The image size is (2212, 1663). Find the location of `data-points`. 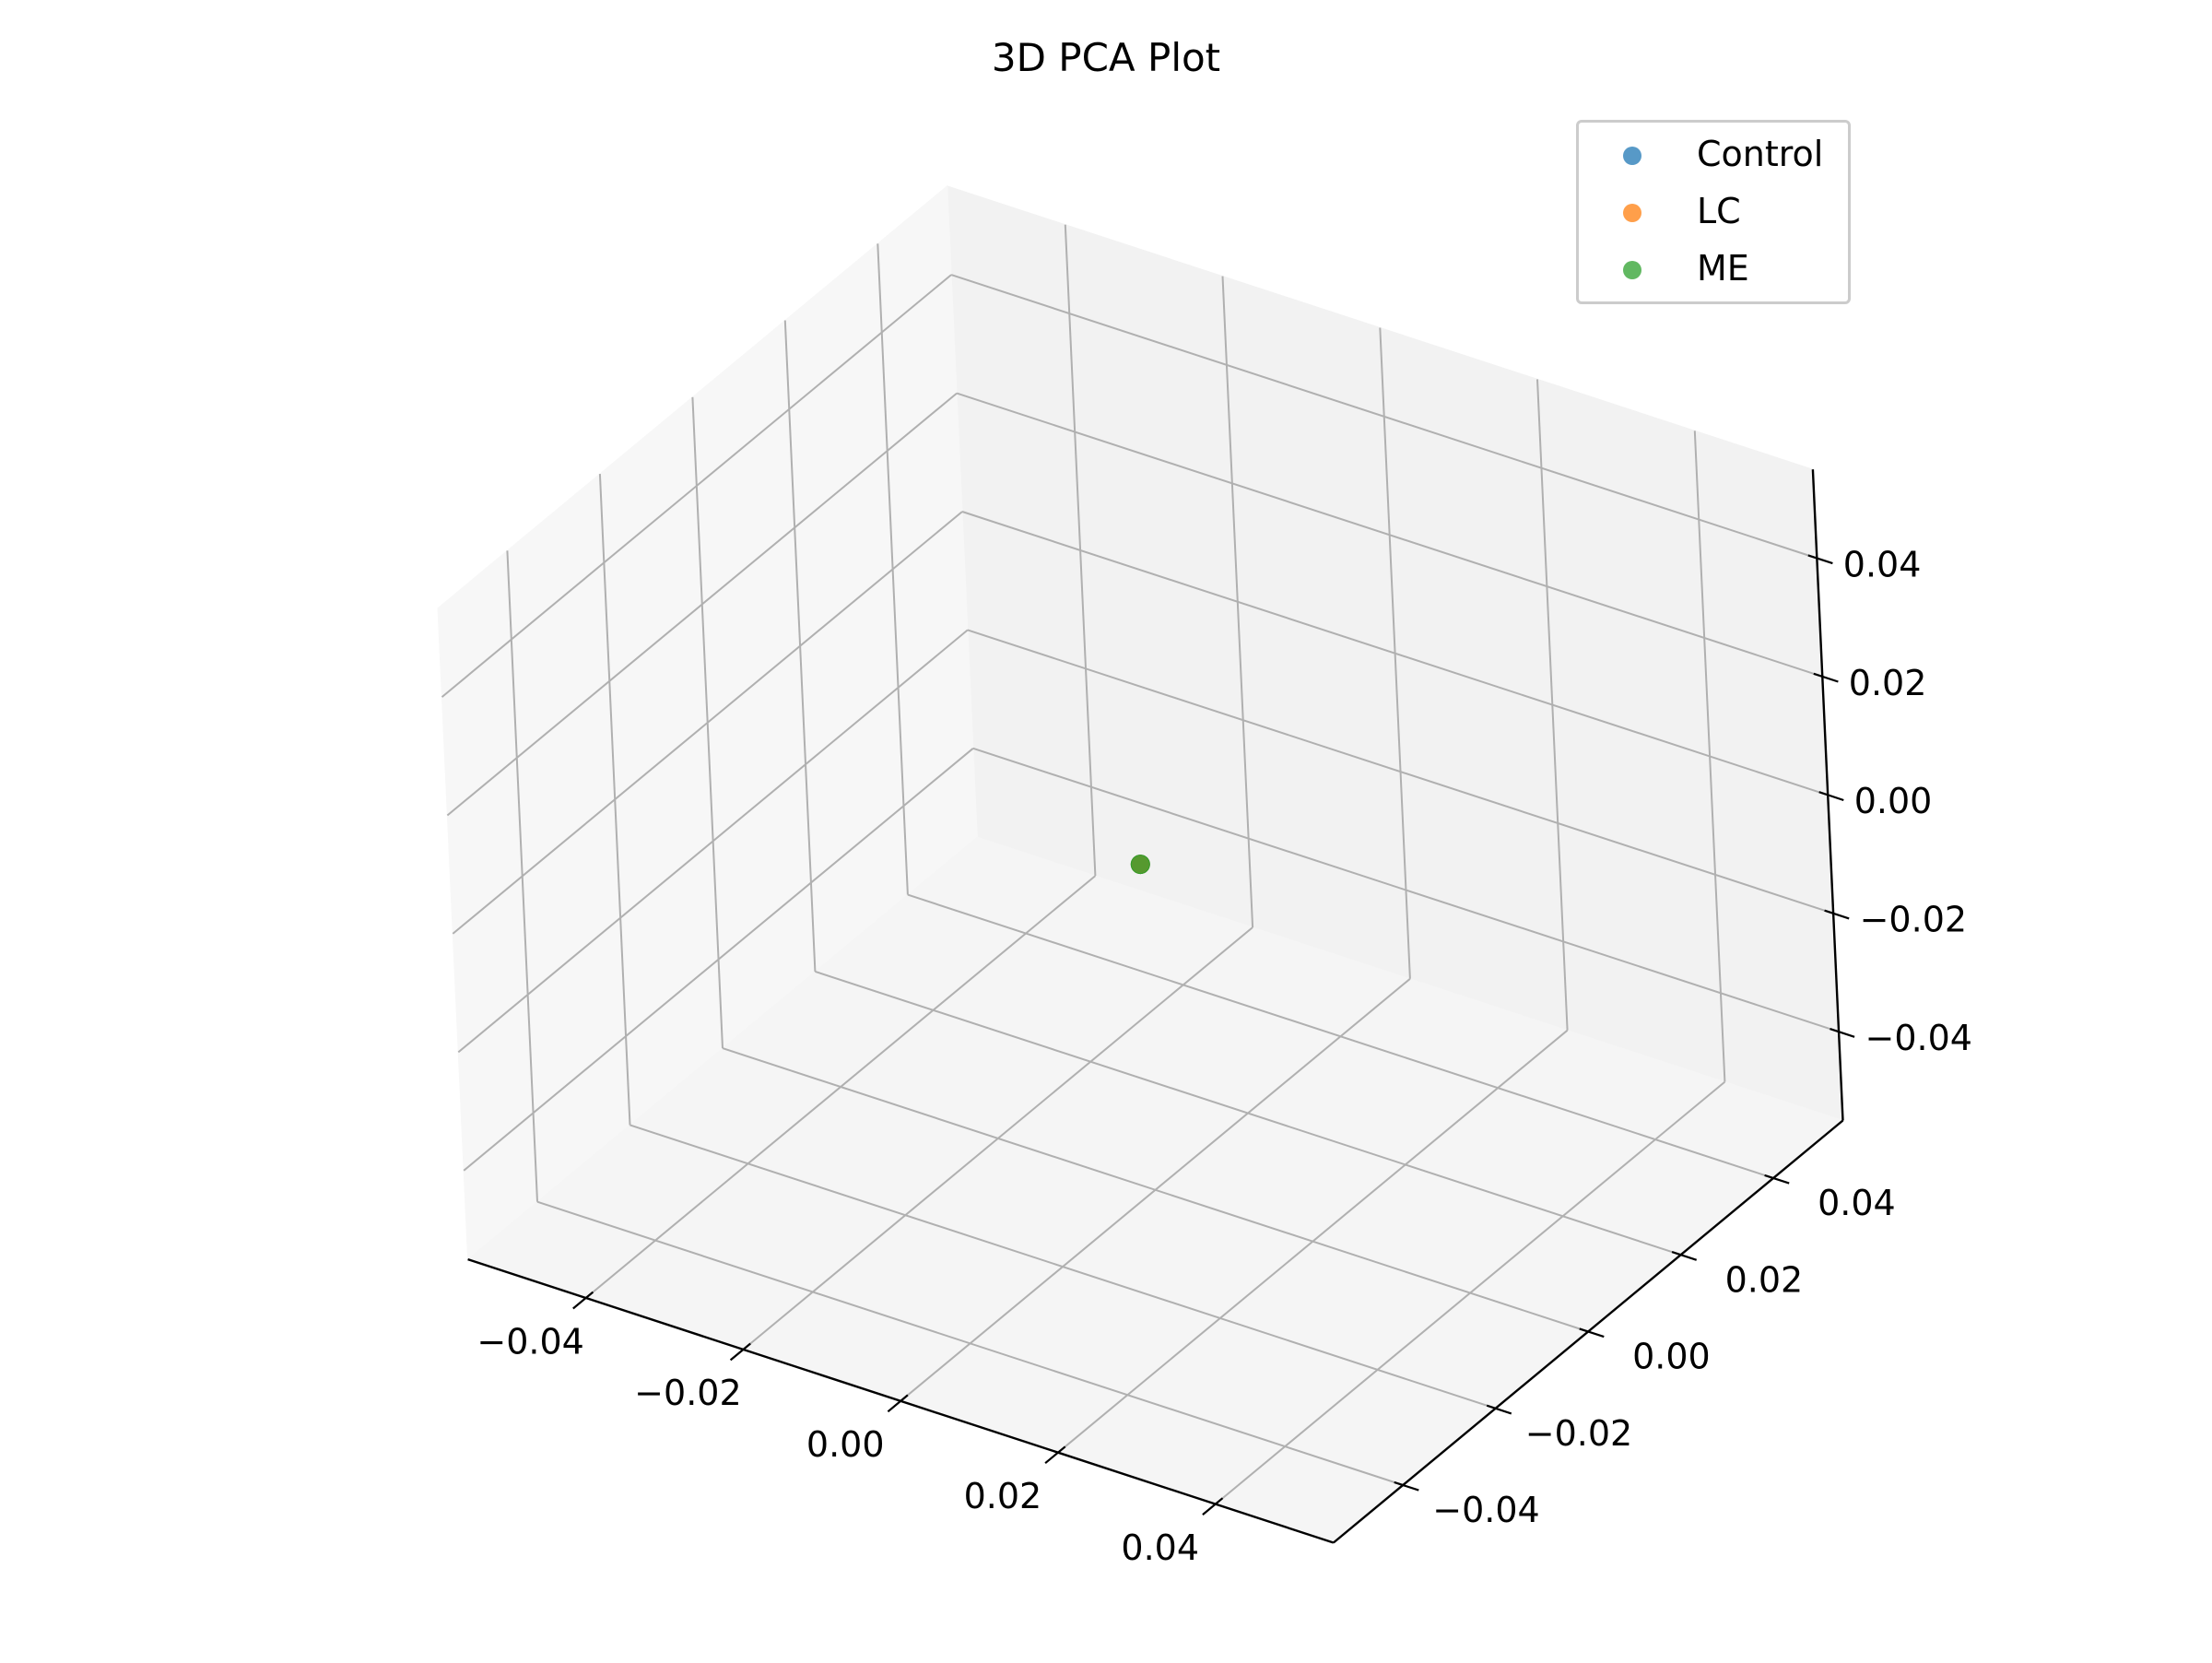

data-points is located at coordinates (1140, 865).